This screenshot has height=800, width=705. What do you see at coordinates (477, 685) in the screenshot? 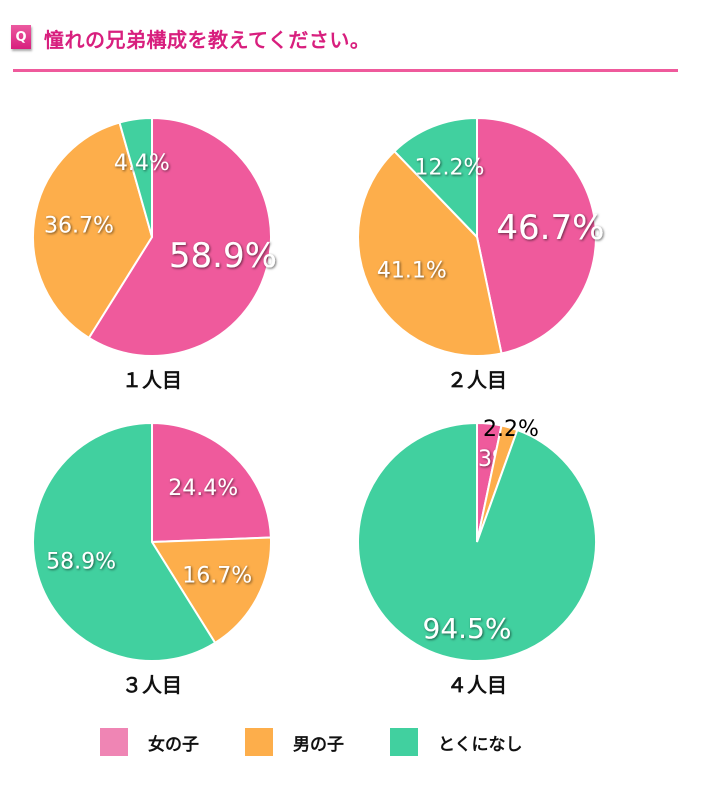
I see `chart-title: ４人目` at bounding box center [477, 685].